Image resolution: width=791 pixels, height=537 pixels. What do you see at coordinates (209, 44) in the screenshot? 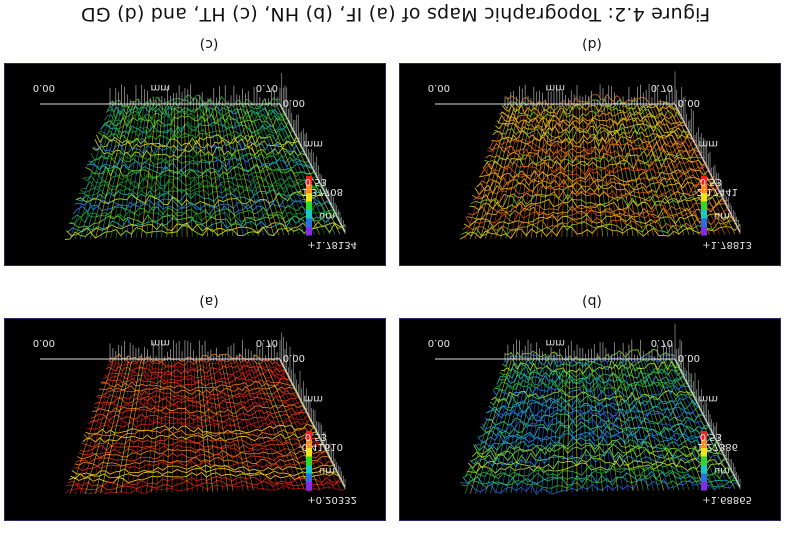
I see `panel-label-c: (c)` at bounding box center [209, 44].